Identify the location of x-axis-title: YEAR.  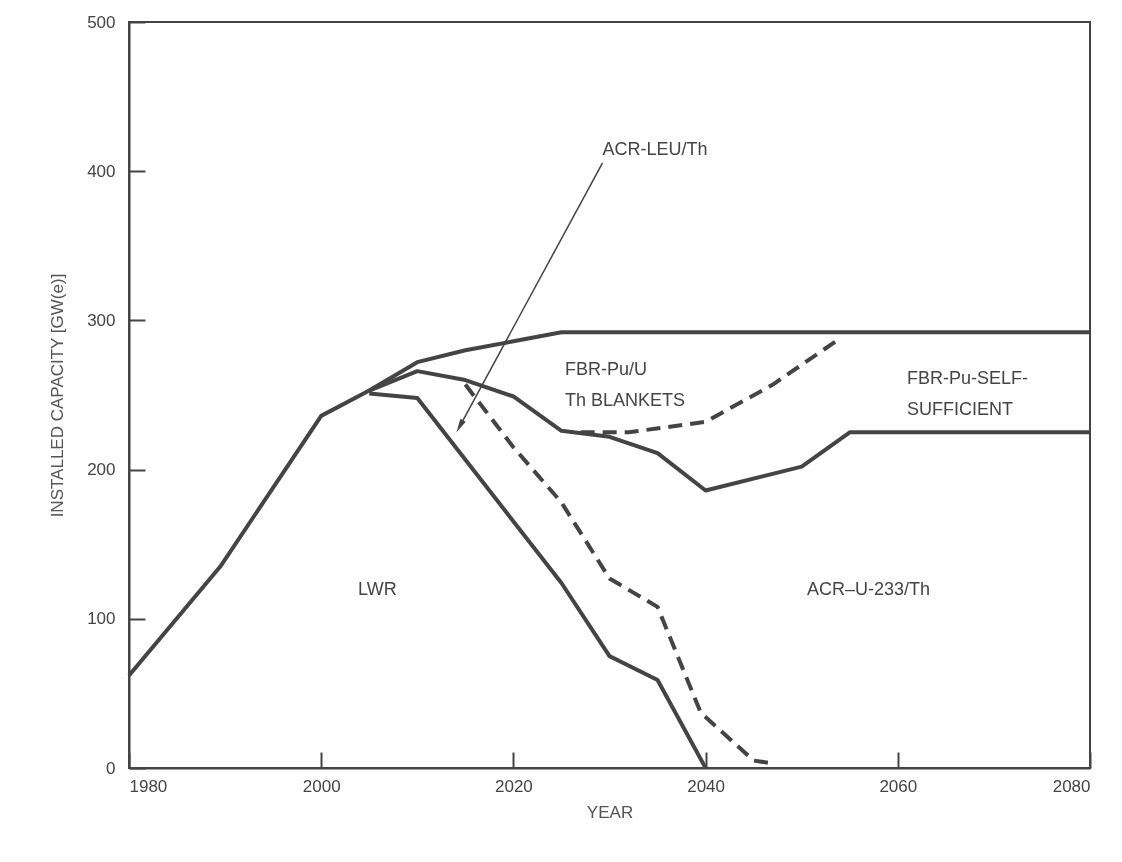
(610, 812).